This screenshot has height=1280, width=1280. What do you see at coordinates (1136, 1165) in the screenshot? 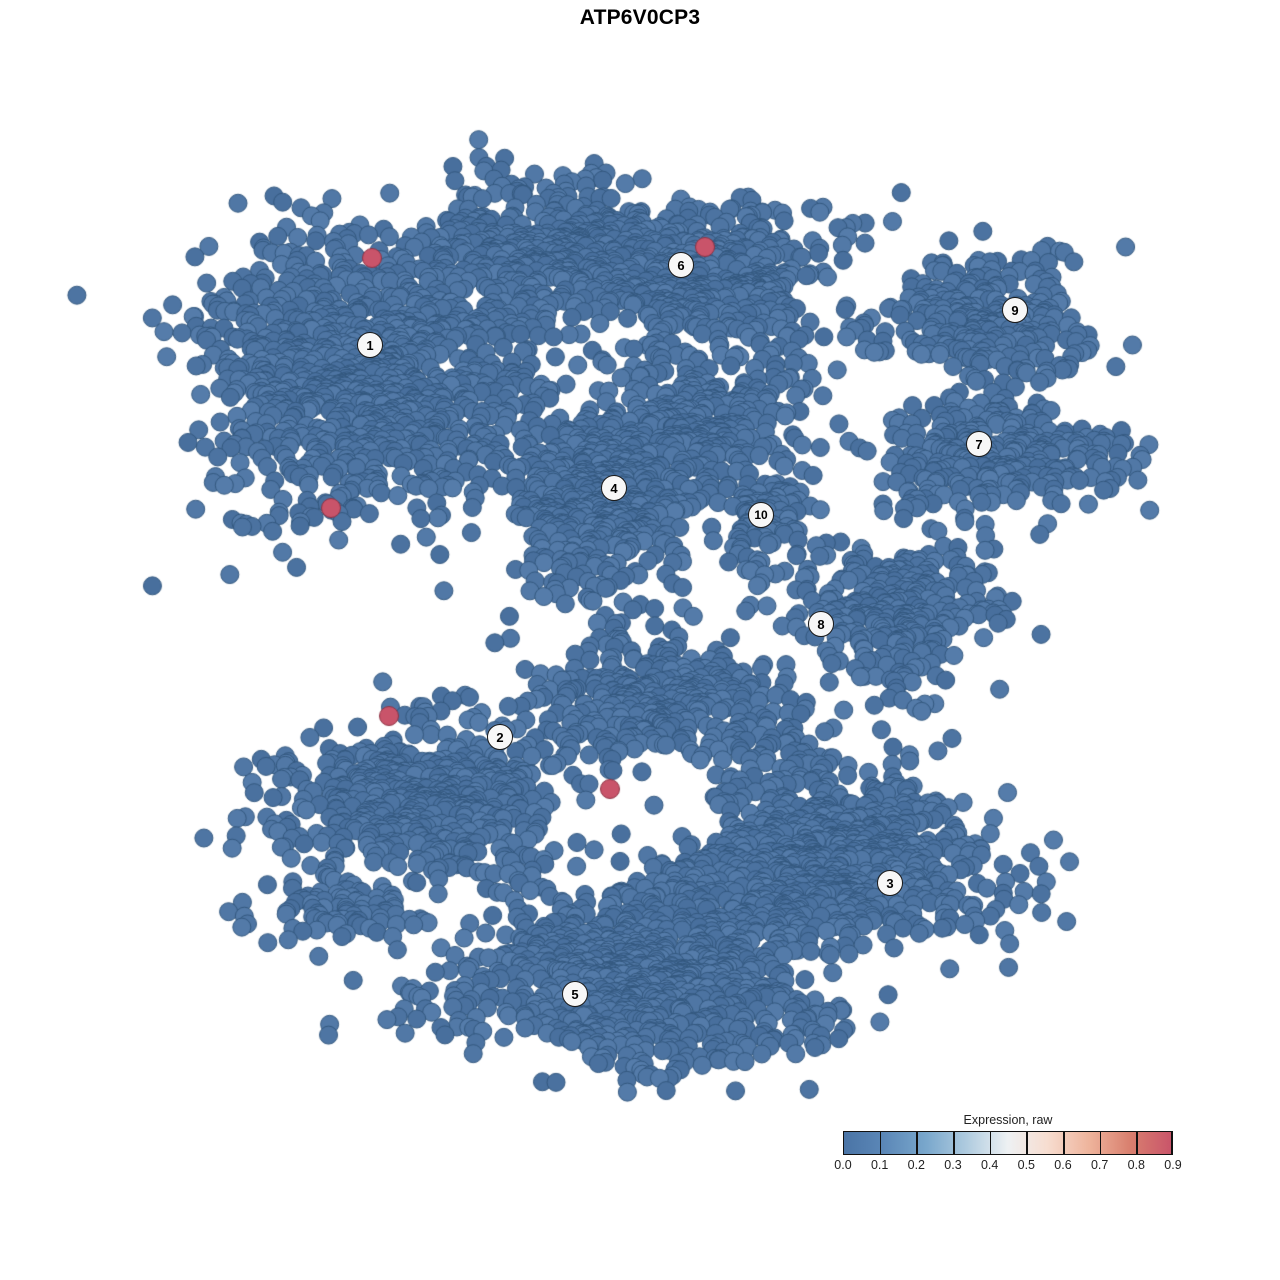
I see `colorbar-tick-label: 0.8` at bounding box center [1136, 1165].